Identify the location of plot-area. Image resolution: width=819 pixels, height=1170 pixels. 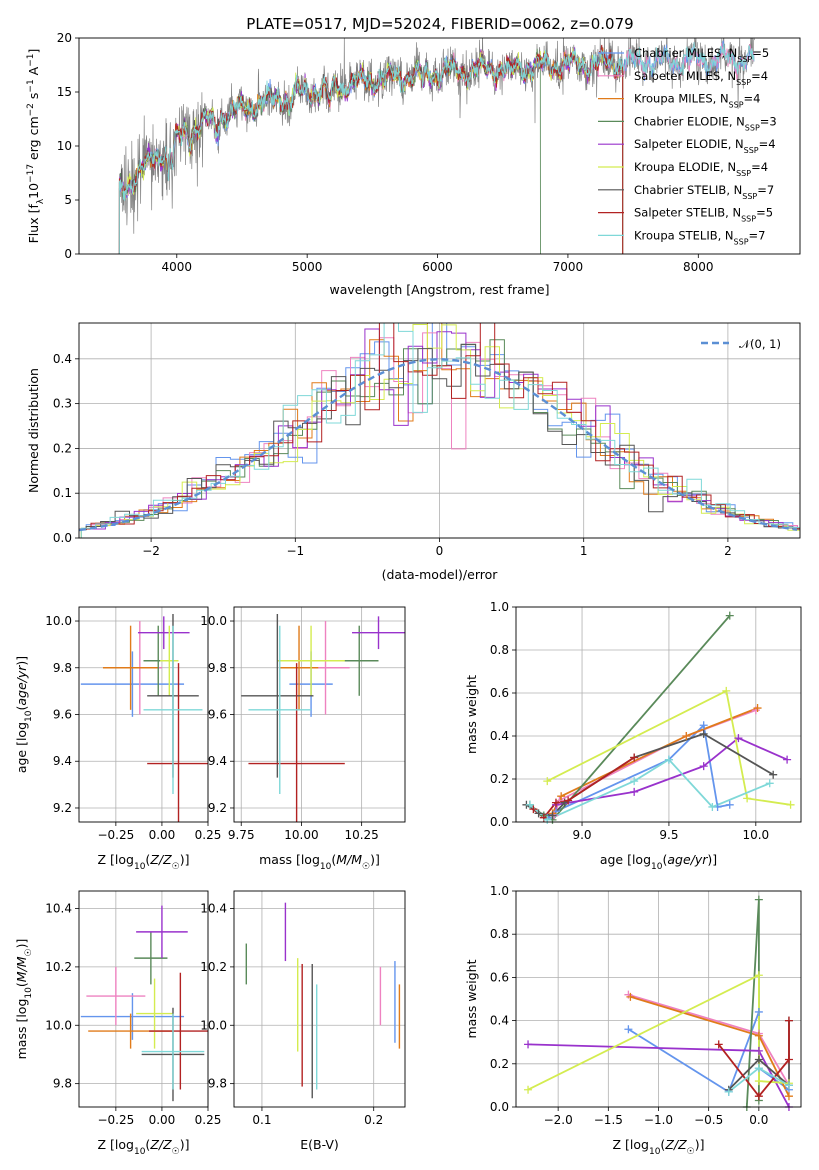
(436, 146).